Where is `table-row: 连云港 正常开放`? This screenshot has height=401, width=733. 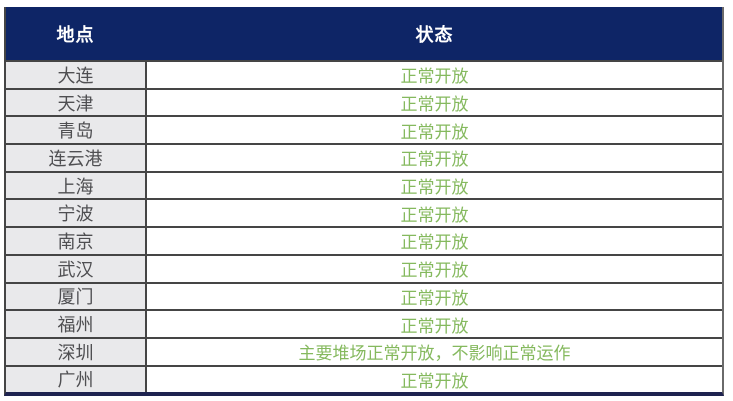
table-row: 连云港 正常开放 is located at coordinates (364, 157).